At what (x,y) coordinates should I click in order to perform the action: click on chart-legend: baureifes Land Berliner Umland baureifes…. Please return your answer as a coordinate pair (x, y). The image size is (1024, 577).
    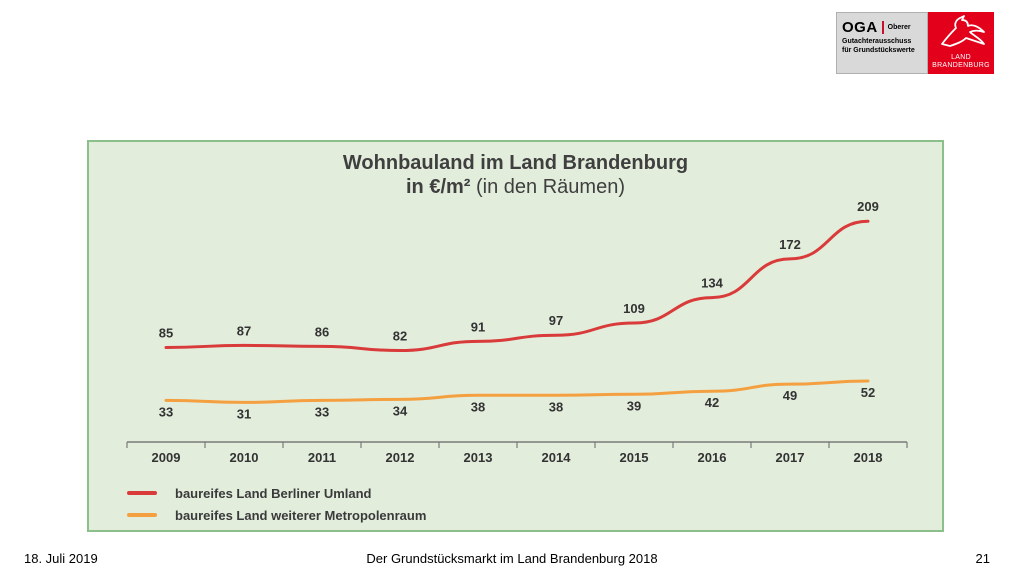
    Looking at the image, I should click on (276, 504).